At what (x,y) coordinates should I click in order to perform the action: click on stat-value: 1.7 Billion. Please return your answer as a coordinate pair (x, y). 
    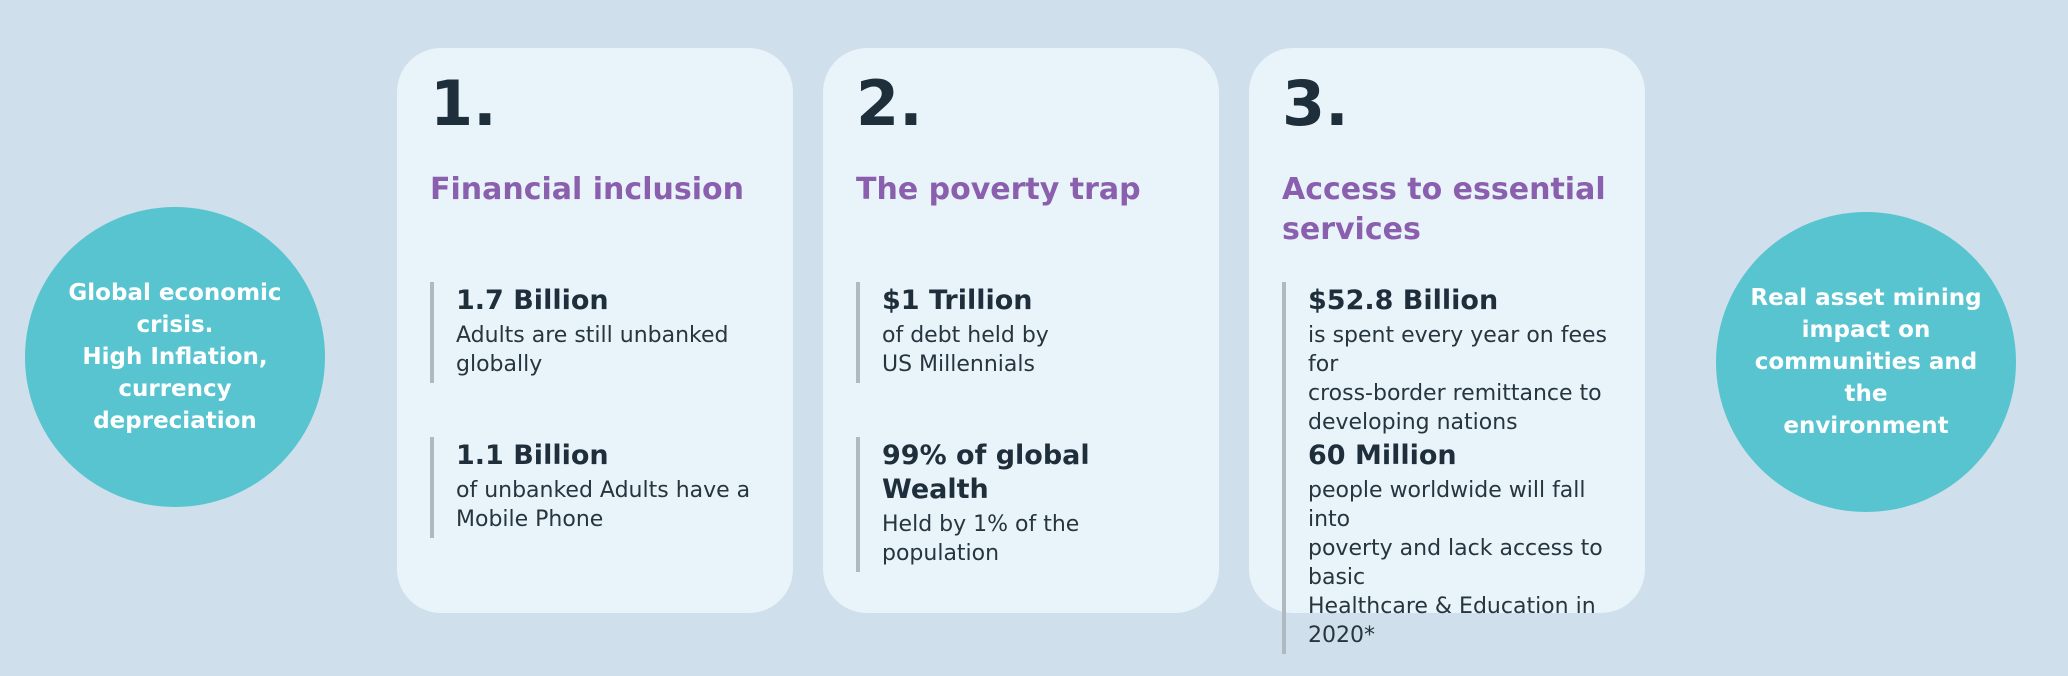
    Looking at the image, I should click on (532, 300).